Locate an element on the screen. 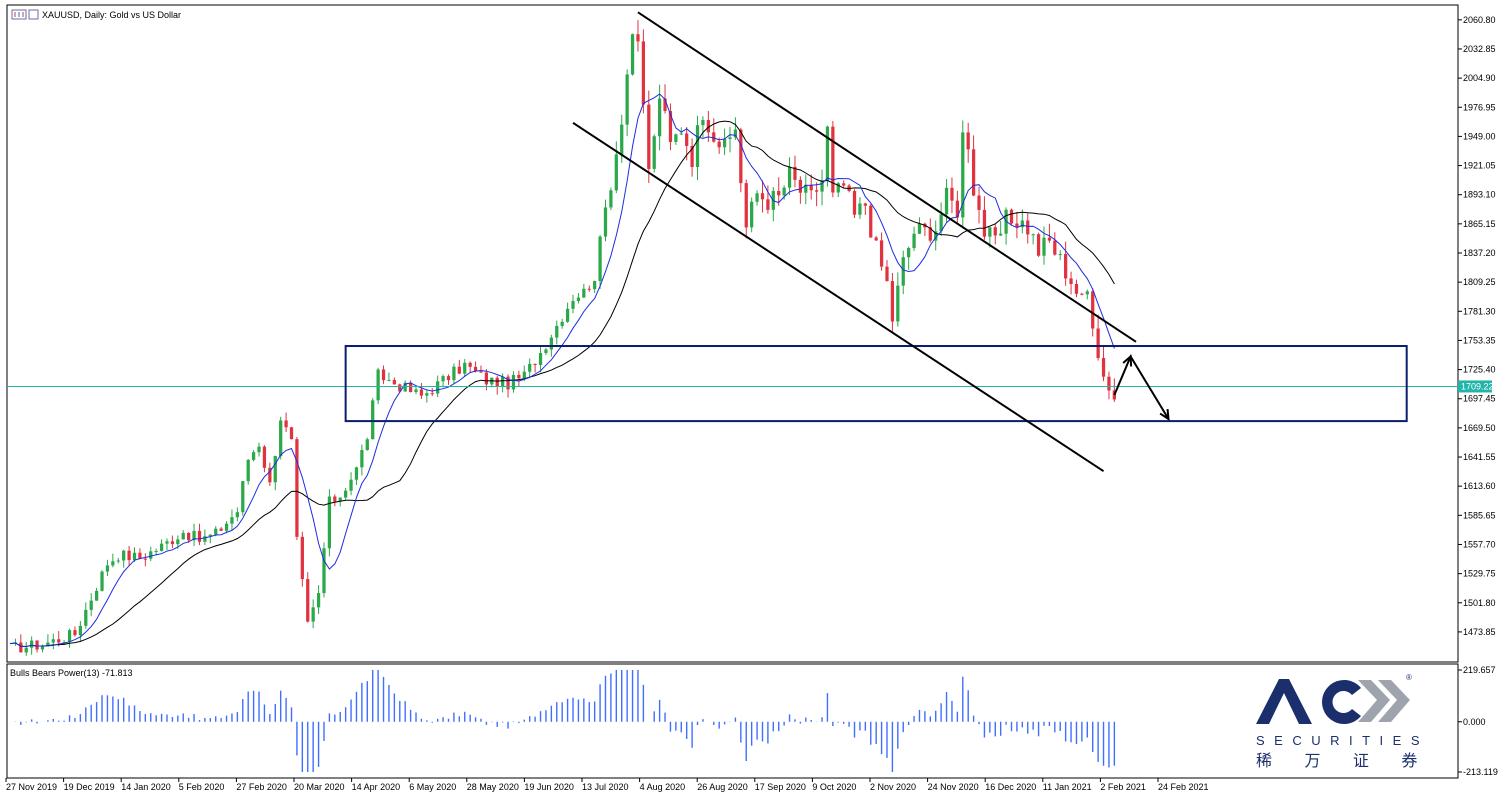 Image resolution: width=1508 pixels, height=803 pixels. price-tick-label: 1501.80 is located at coordinates (1479, 603).